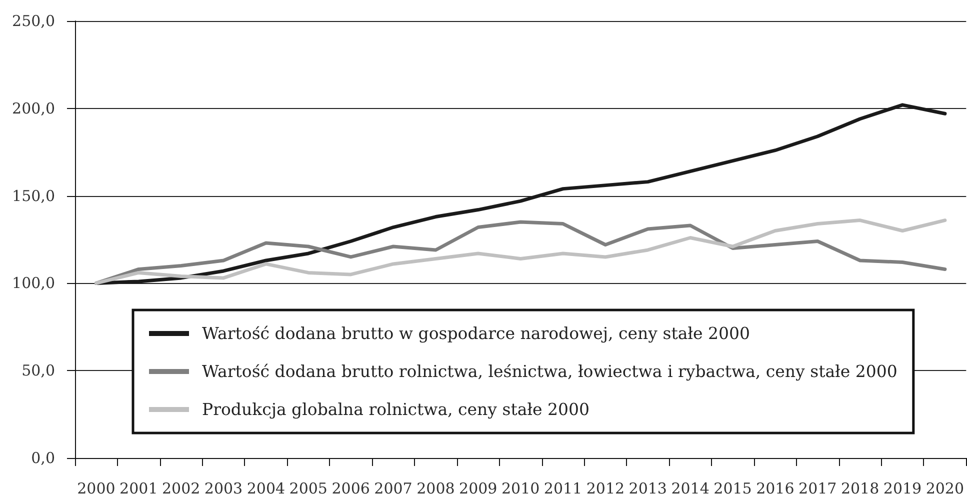 The image size is (967, 500). Describe the element at coordinates (38, 371) in the screenshot. I see `y-tick-label: 50,0` at that location.